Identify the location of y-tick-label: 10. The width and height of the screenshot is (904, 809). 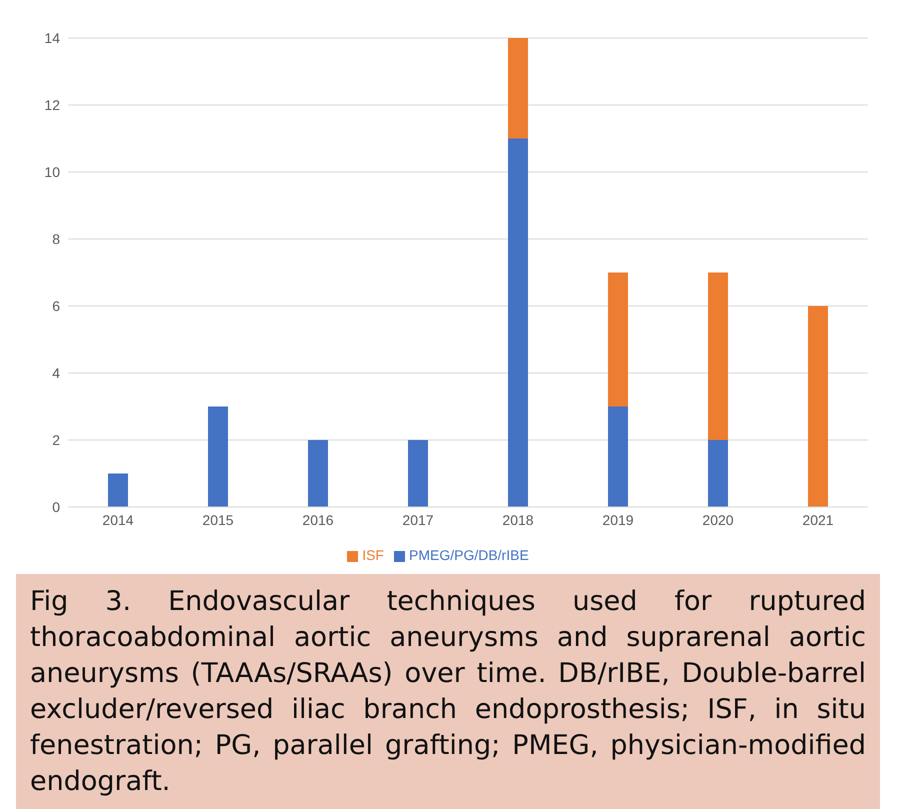
(52, 172).